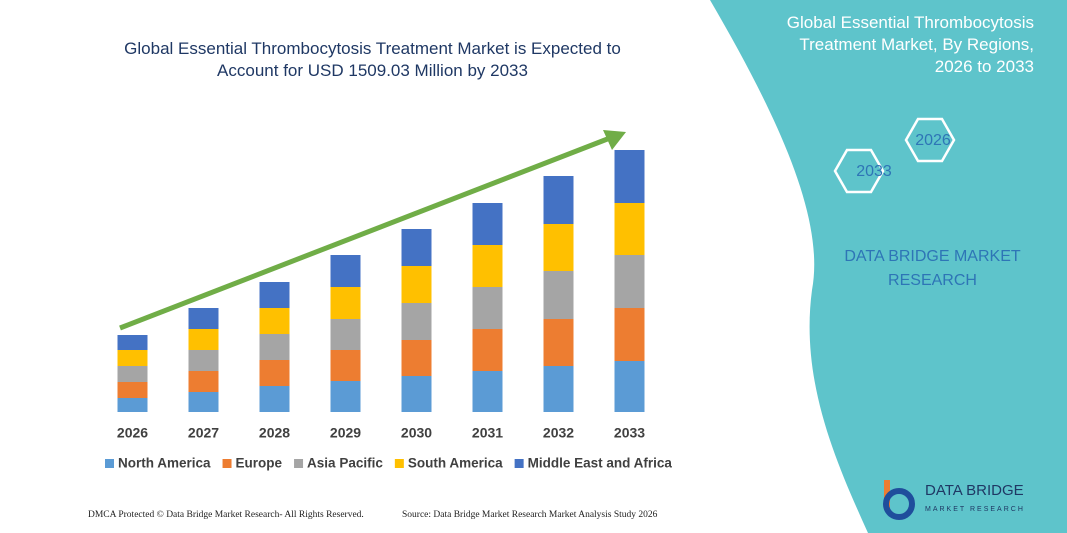 The height and width of the screenshot is (533, 1067). Describe the element at coordinates (874, 171) in the screenshot. I see `year-end: 2033` at that location.